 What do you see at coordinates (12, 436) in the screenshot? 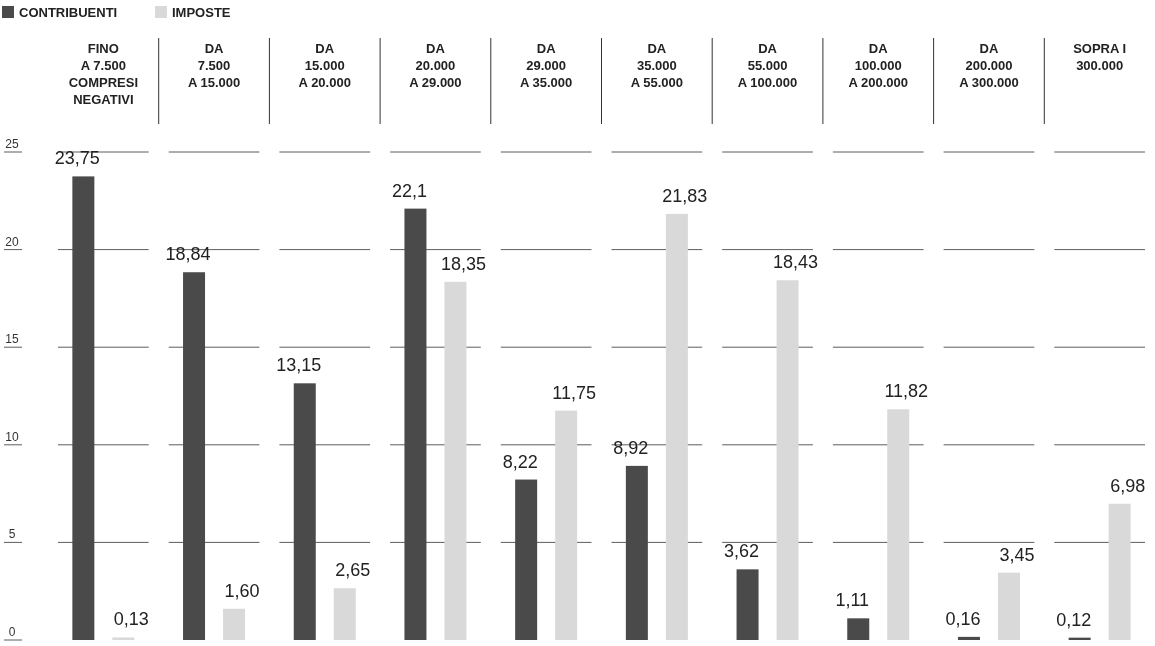
I see `y-tick-label: 10` at bounding box center [12, 436].